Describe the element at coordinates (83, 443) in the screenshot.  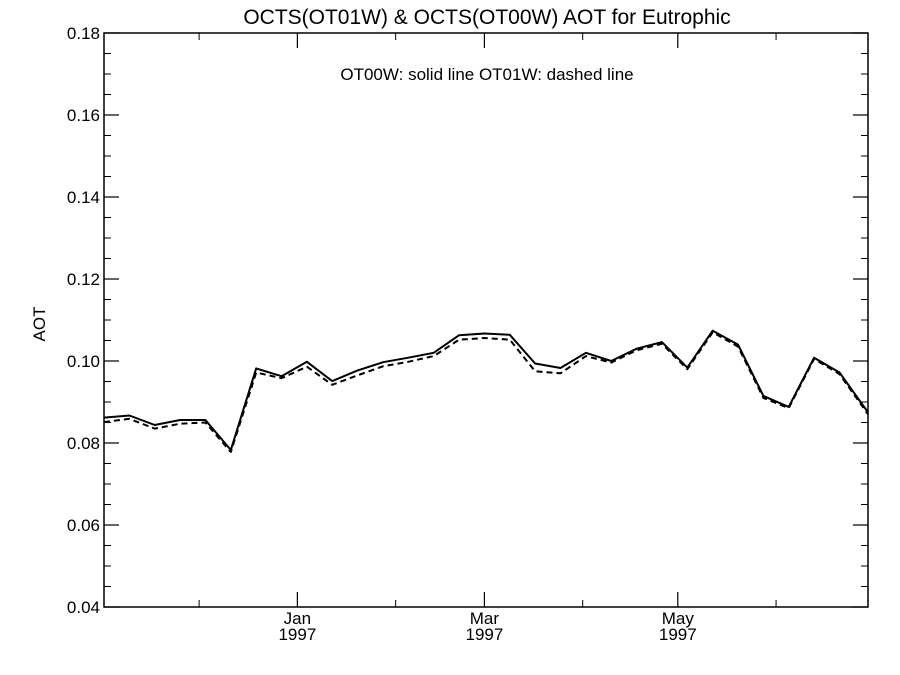
I see `y-tick-label: 0.08` at that location.